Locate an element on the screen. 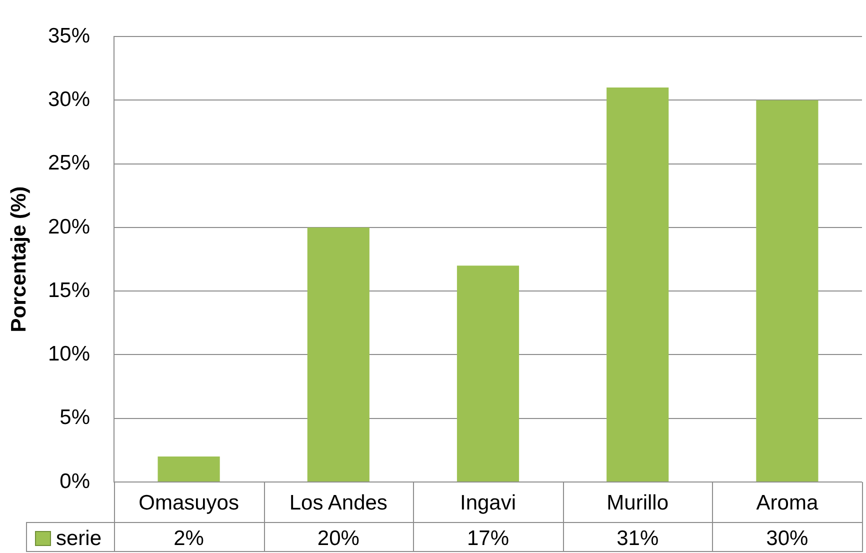 Image resolution: width=866 pixels, height=553 pixels. data-label: 17% is located at coordinates (488, 538).